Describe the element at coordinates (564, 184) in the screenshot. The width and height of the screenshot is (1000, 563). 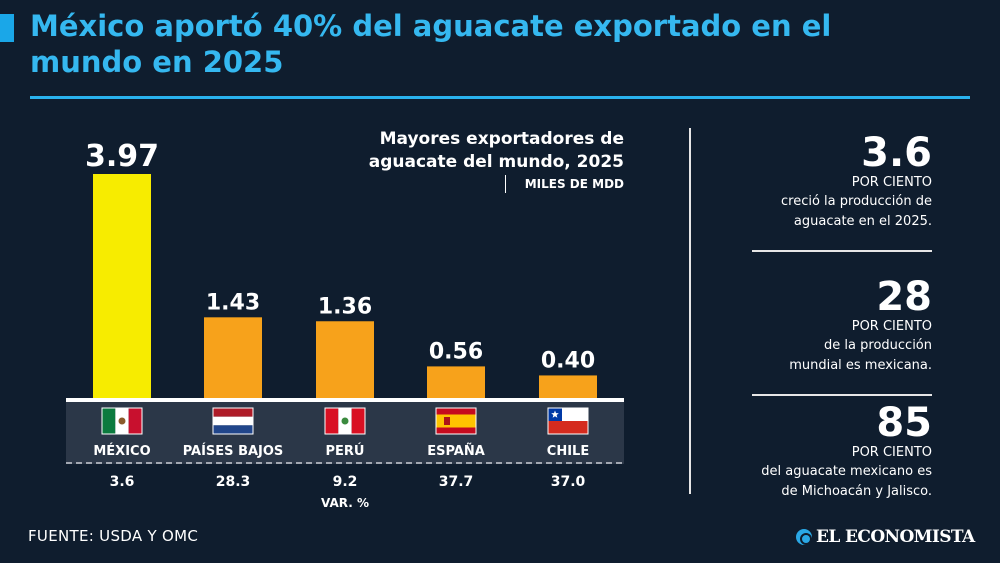
I see `chart-unit-label: MILES DE MDD` at that location.